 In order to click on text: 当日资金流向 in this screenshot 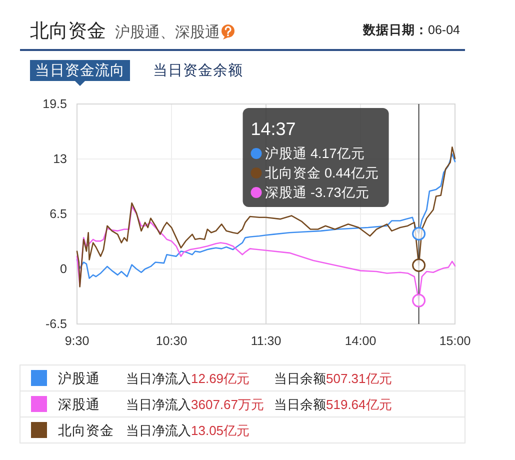, I will do `click(80, 70)`.